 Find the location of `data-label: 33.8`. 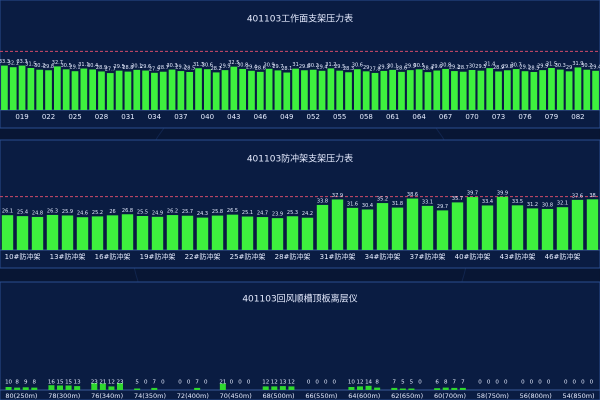

data-label: 33.8 is located at coordinates (322, 201).